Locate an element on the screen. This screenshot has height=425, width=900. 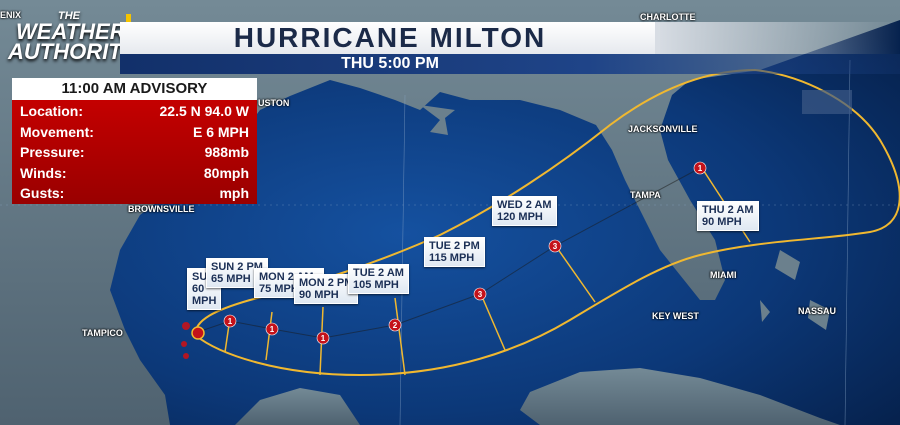
forecast-label: THU 2 AM 90 MPH is located at coordinates (728, 216).